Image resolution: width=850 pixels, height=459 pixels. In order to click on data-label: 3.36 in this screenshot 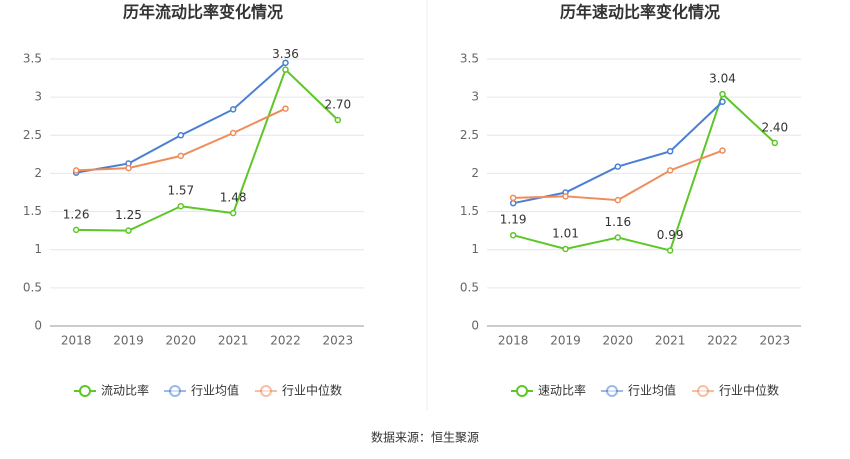, I will do `click(285, 54)`.